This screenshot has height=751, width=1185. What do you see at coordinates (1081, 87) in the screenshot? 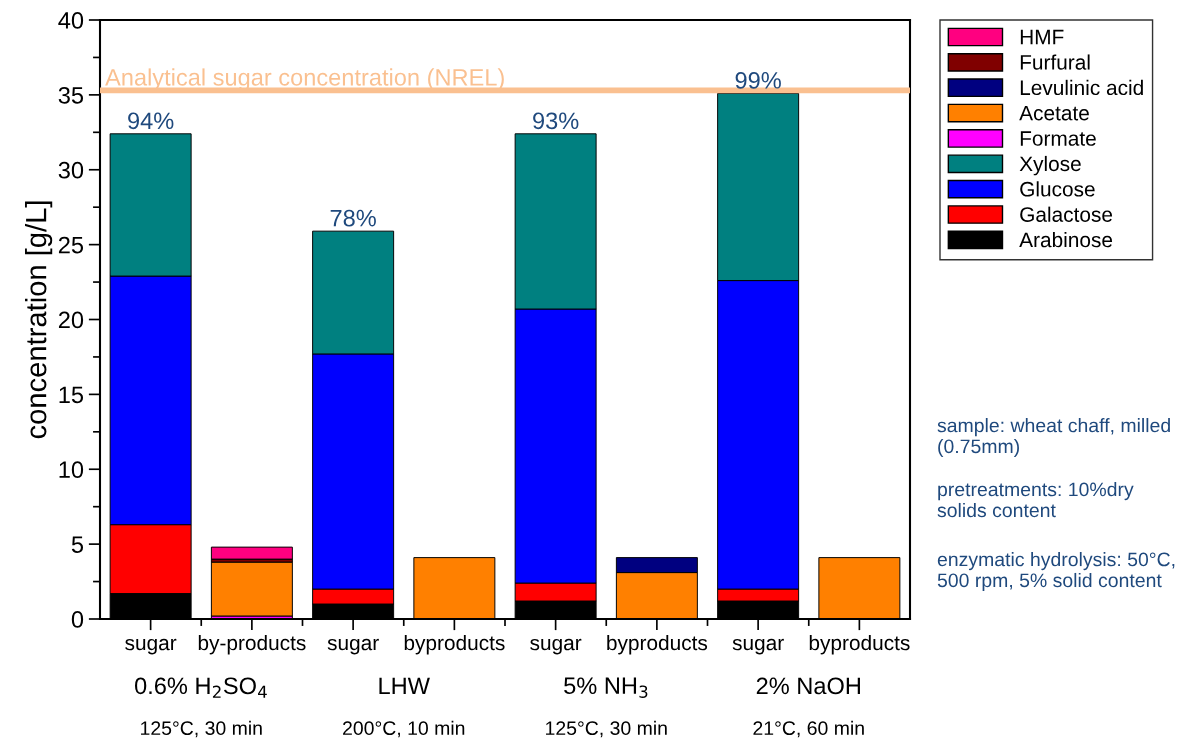
I see `legend-label: Levulinic acid` at bounding box center [1081, 87].